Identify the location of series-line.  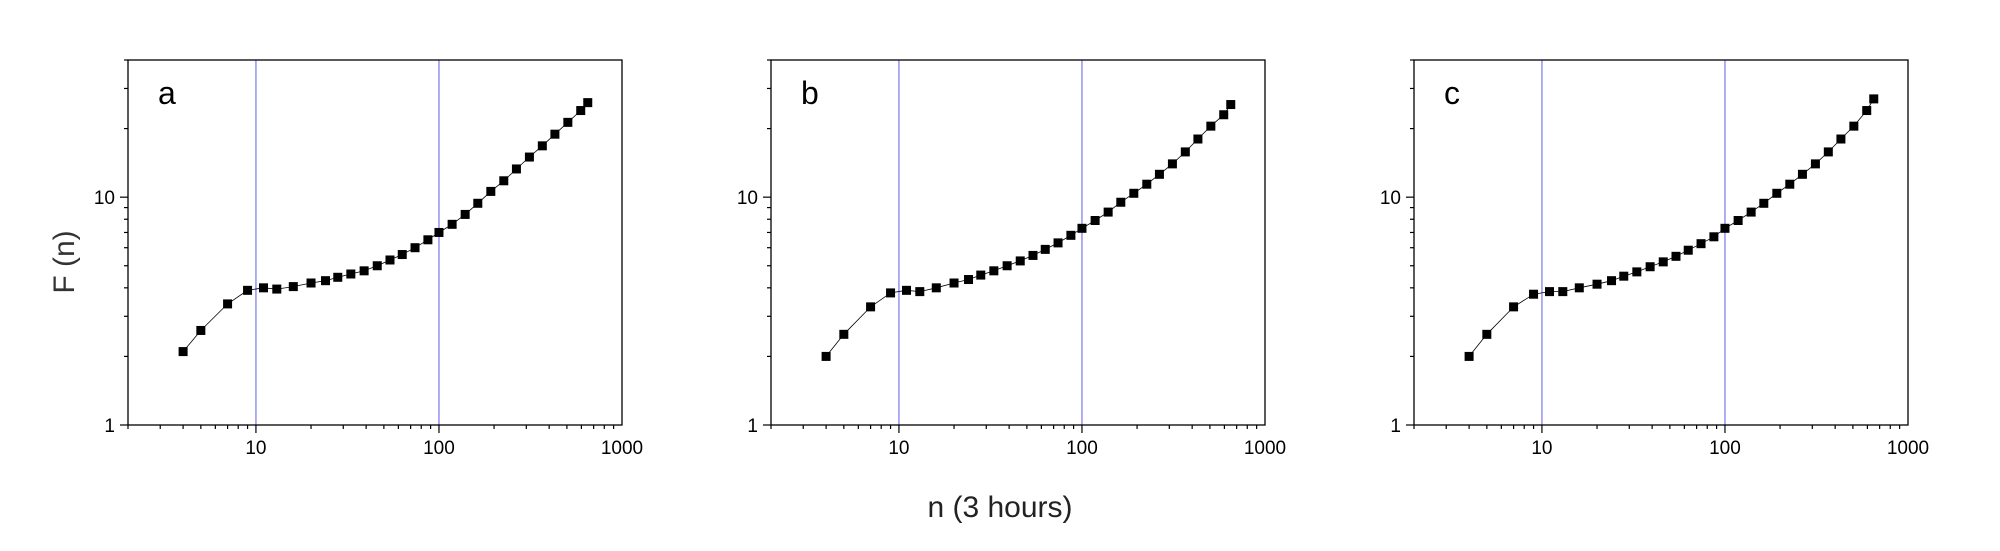
(385, 227).